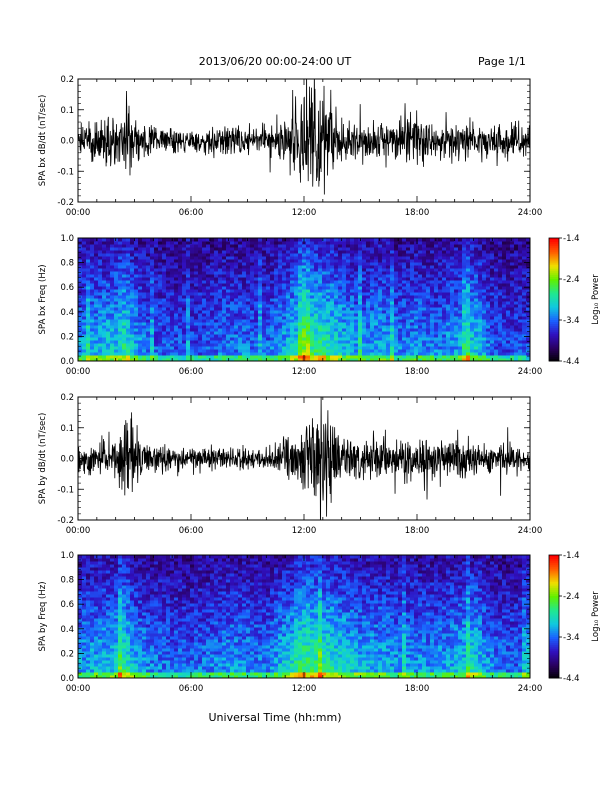  I want to click on y-axis-title: SPA bx dB/dt (nT/sec), so click(43, 141).